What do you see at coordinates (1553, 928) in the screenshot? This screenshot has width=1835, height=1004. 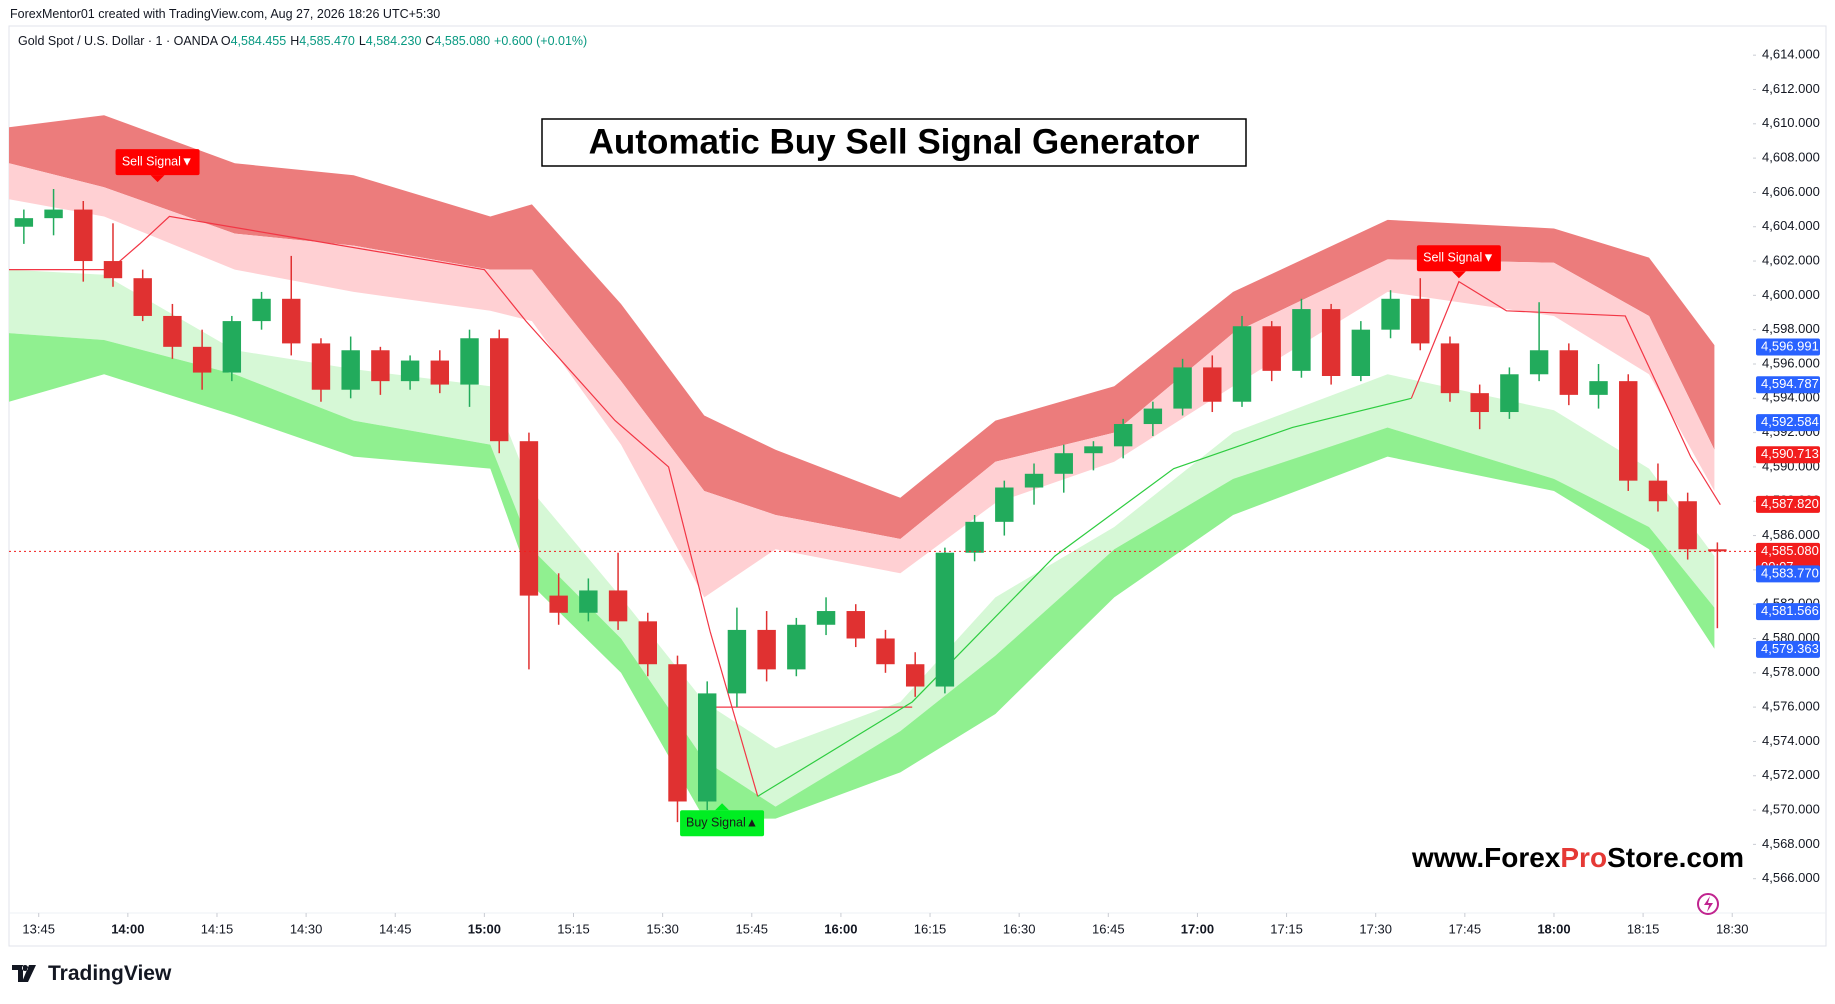 I see `x-tick-label: 18:00` at bounding box center [1553, 928].